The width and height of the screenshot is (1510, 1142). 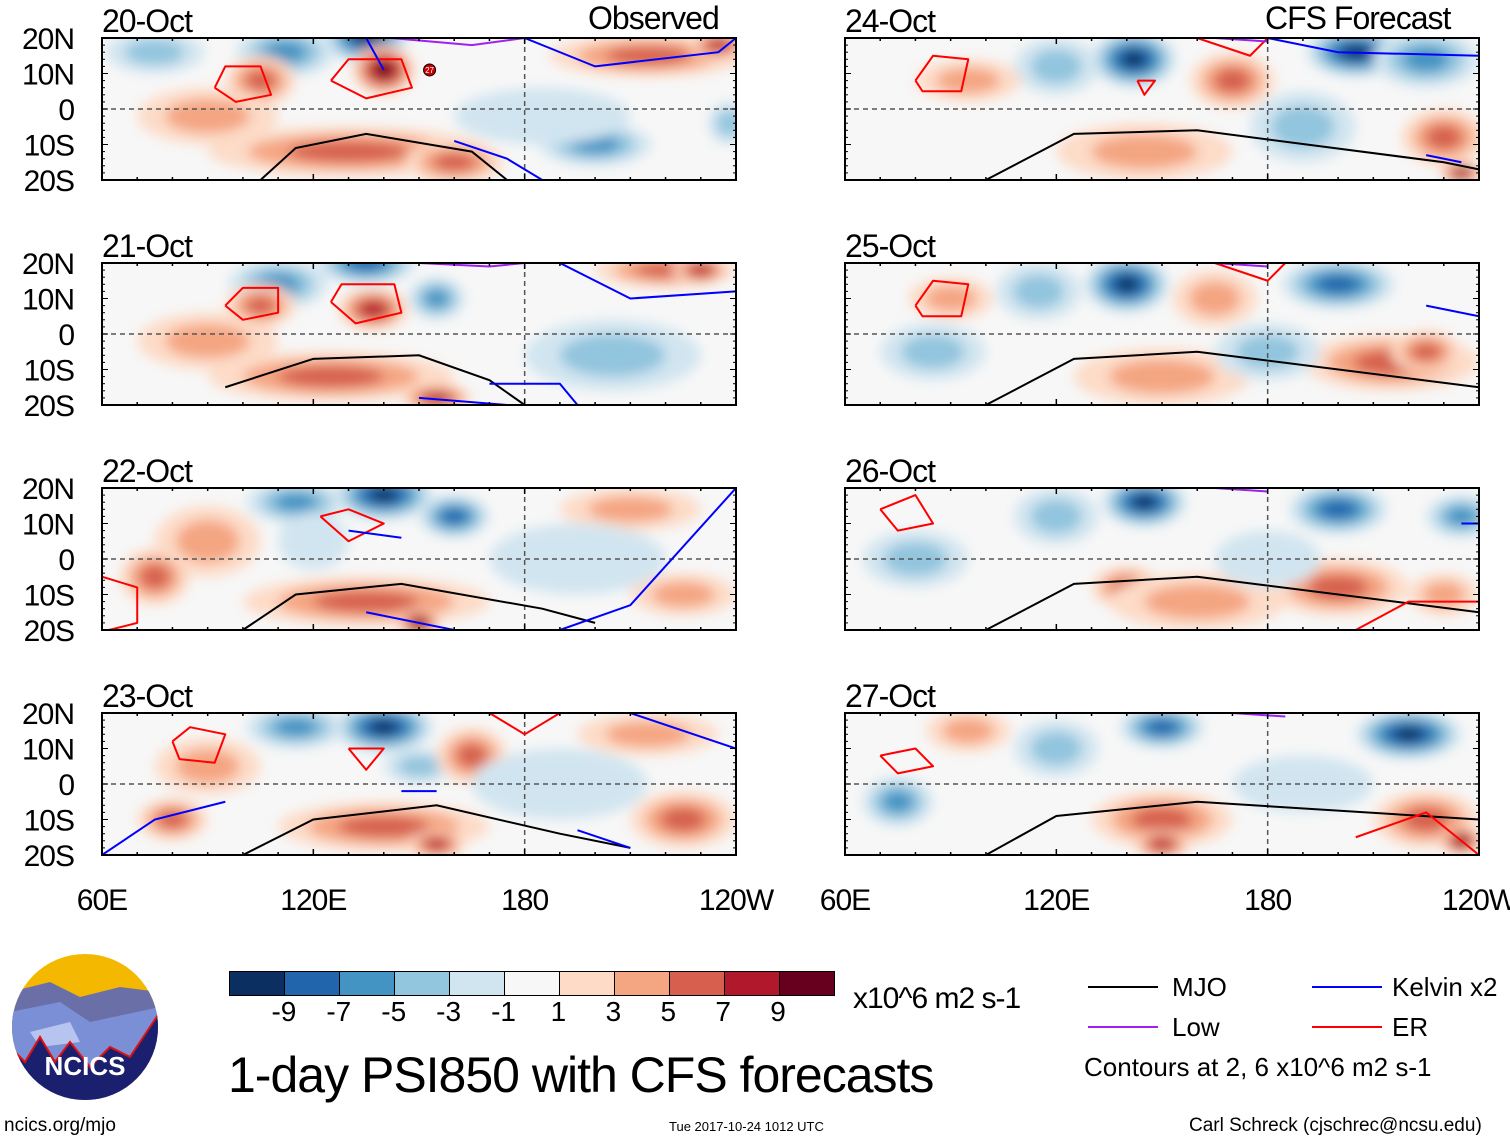 What do you see at coordinates (1358, 18) in the screenshot?
I see `cfs-forecast-label: CFS Forecast` at bounding box center [1358, 18].